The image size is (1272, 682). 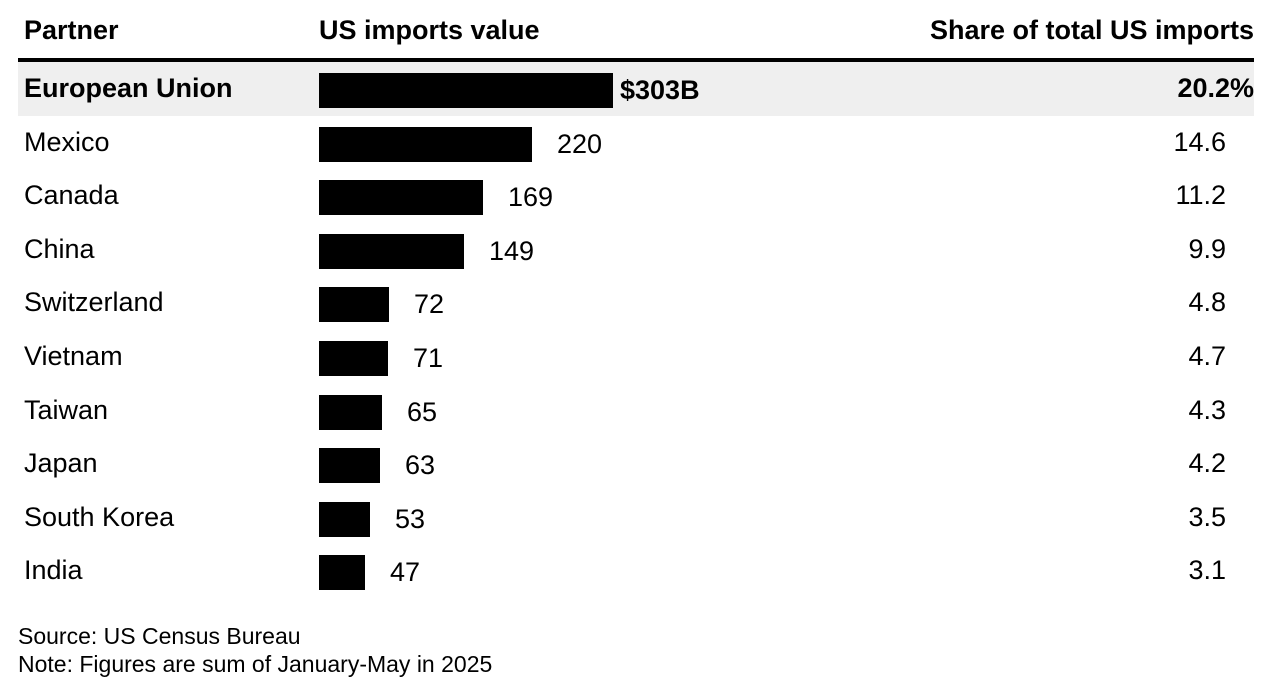 I want to click on table-row: Switzerland 72 4.8, so click(x=636, y=303).